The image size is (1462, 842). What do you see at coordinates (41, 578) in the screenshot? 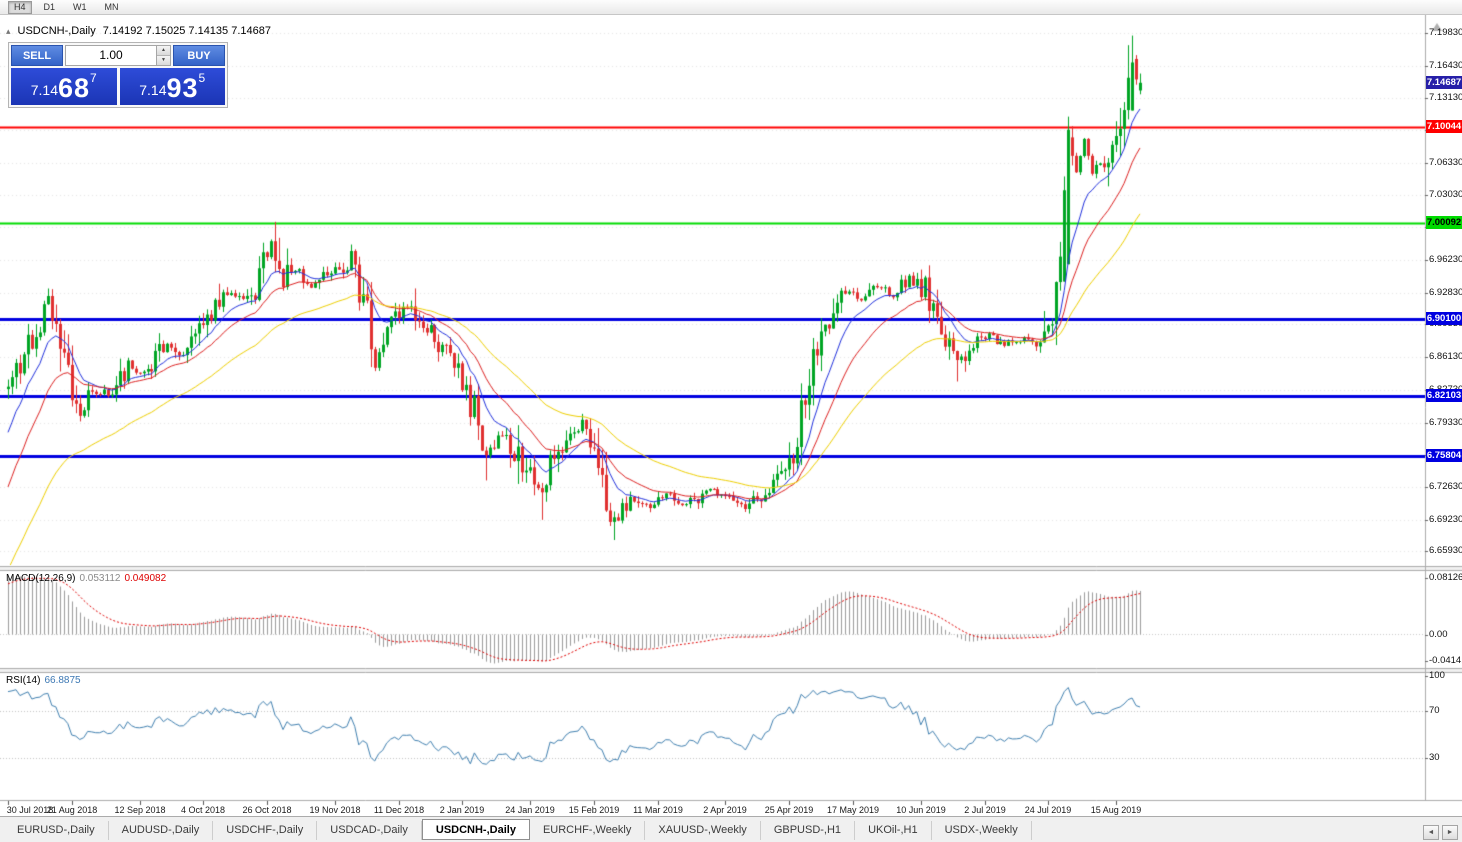
I see `macd-name: MACD(12,26,9)` at bounding box center [41, 578].